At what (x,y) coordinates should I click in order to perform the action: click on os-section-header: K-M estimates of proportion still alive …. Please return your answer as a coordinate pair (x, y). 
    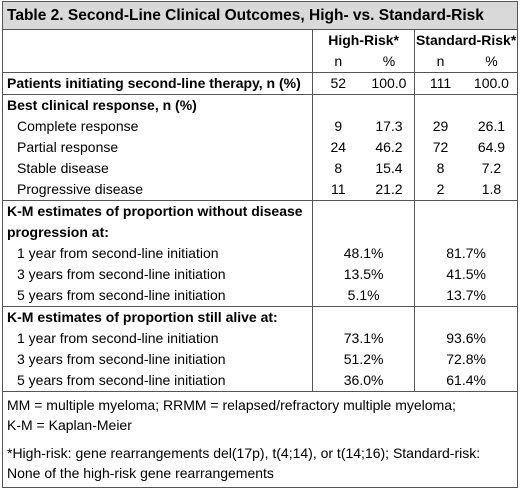
    Looking at the image, I should click on (260, 317).